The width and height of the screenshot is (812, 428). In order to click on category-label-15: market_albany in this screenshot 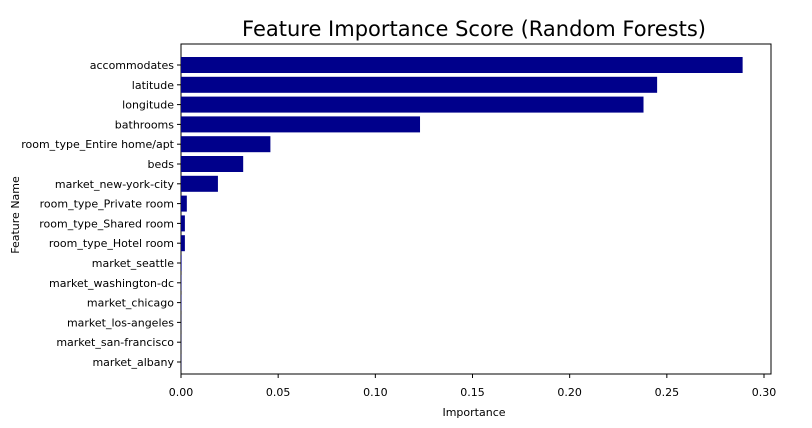, I will do `click(133, 362)`.